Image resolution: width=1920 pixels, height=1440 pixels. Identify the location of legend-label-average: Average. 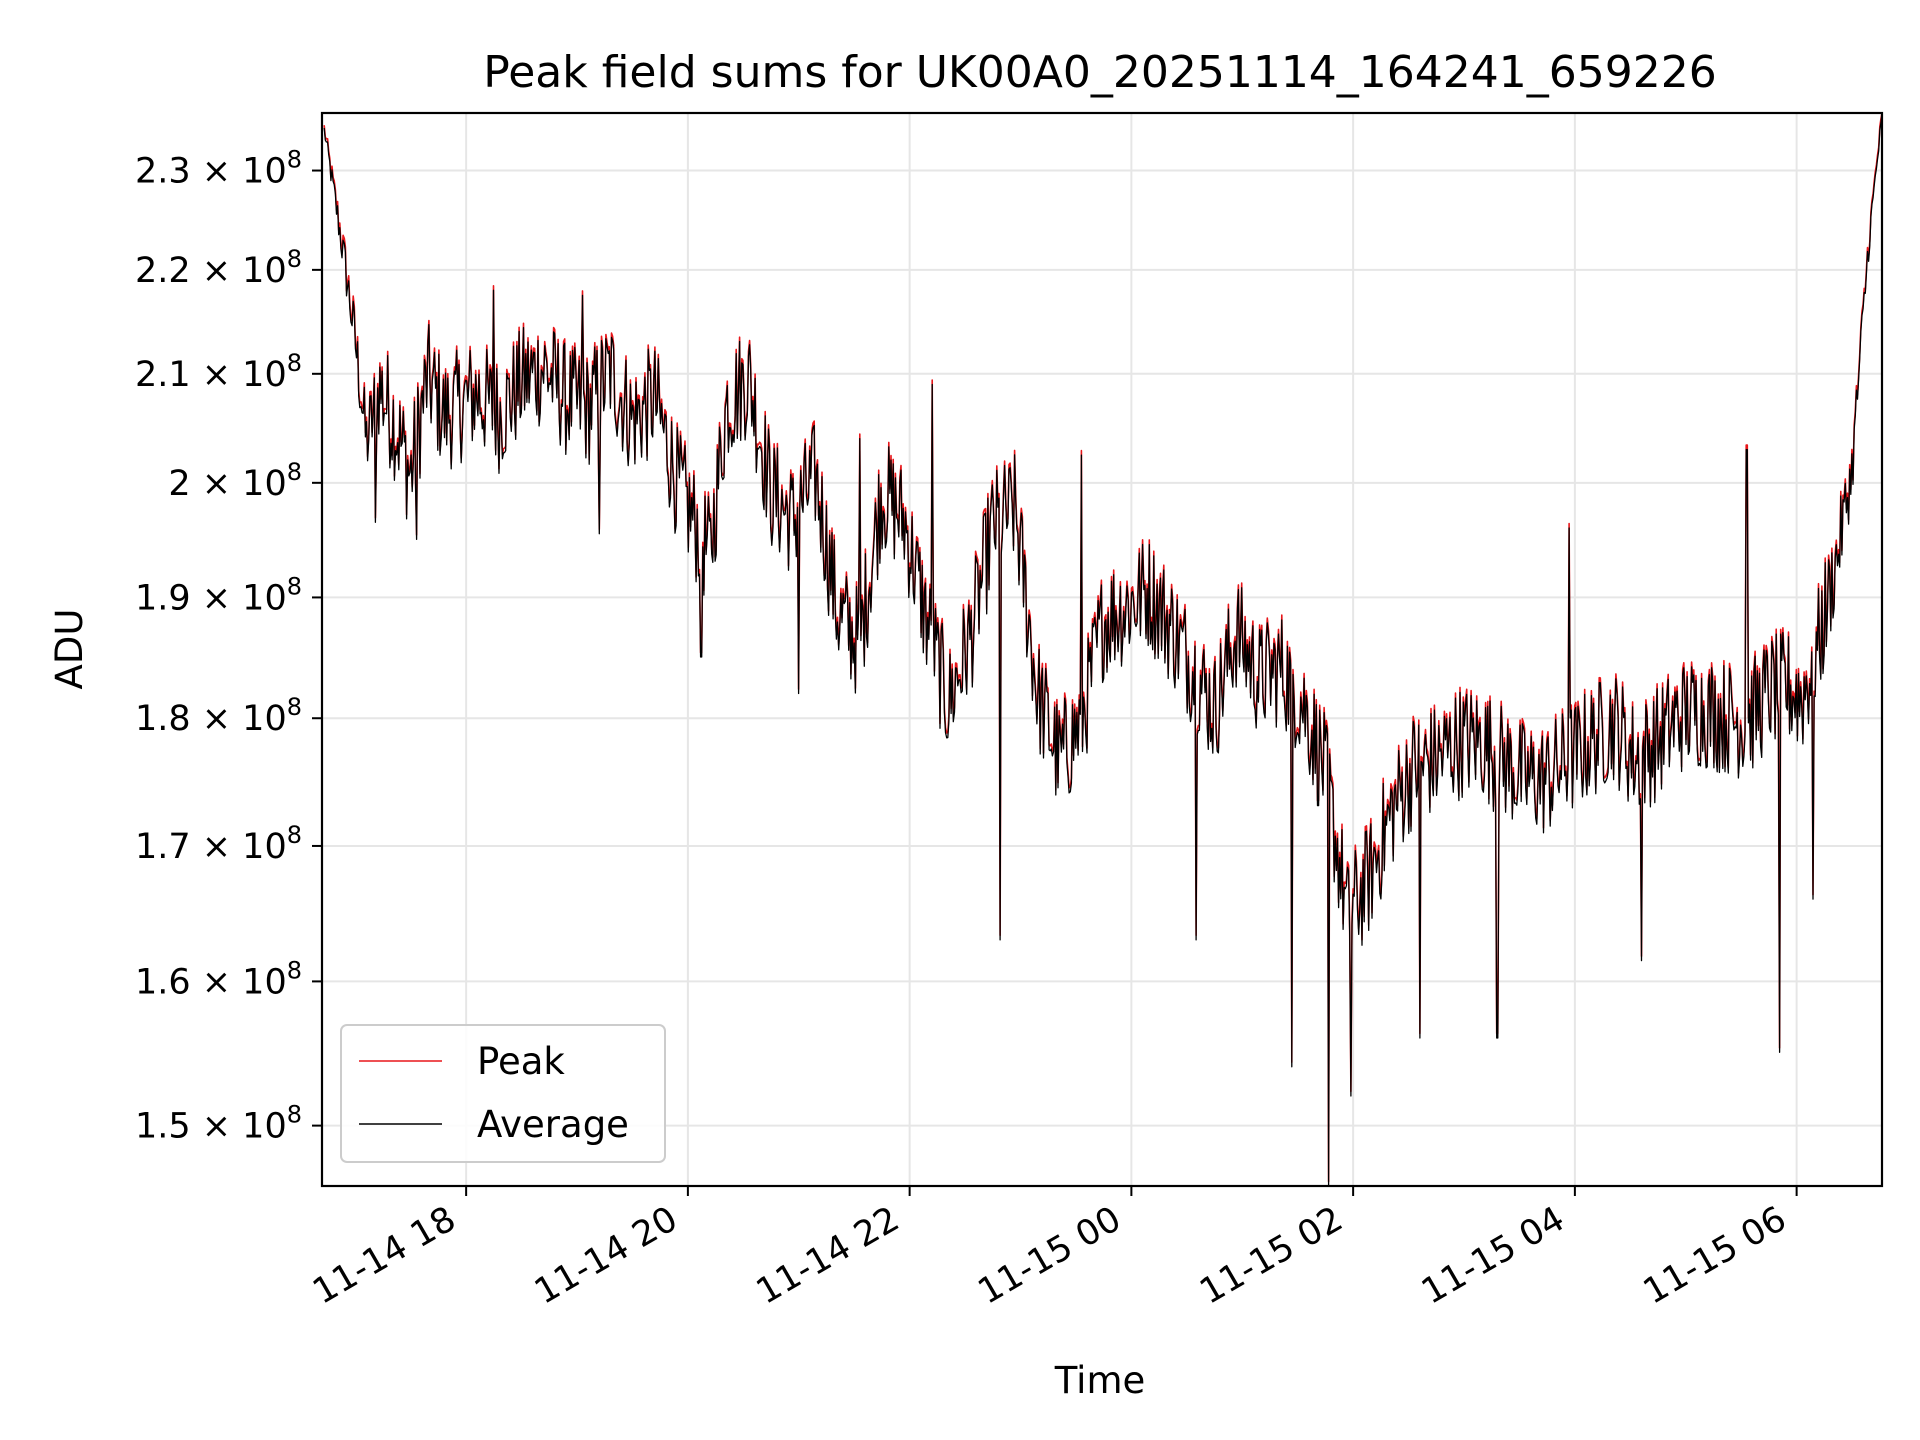
(553, 1124).